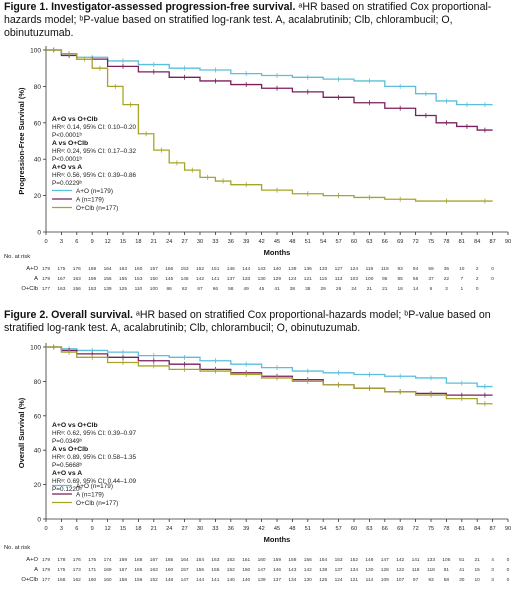  Describe the element at coordinates (70, 143) in the screenshot. I see `stats-title: A vs O+Clb` at that location.